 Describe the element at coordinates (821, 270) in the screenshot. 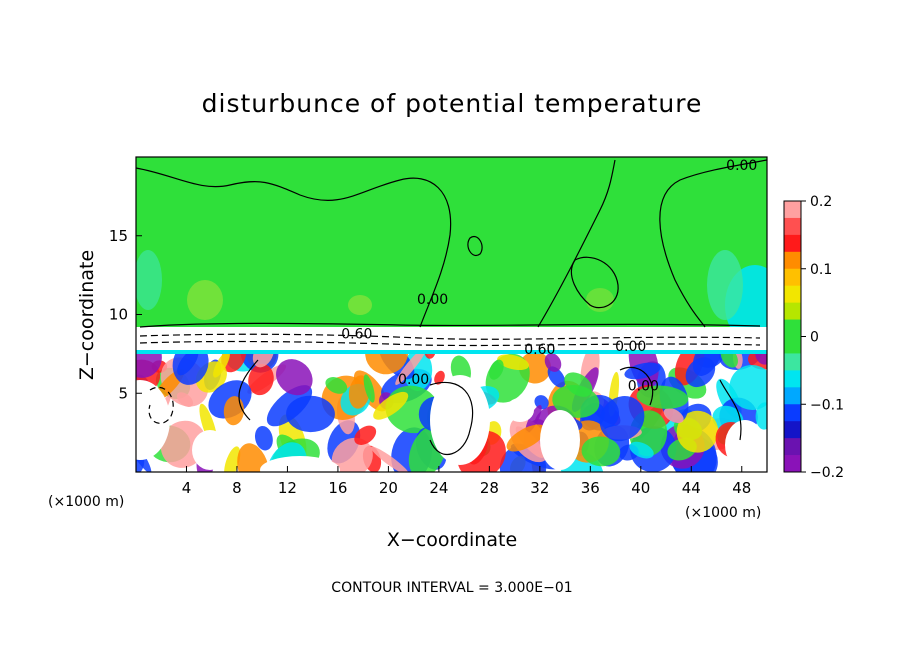

I see `colorbar-tick-label: 0.1` at that location.